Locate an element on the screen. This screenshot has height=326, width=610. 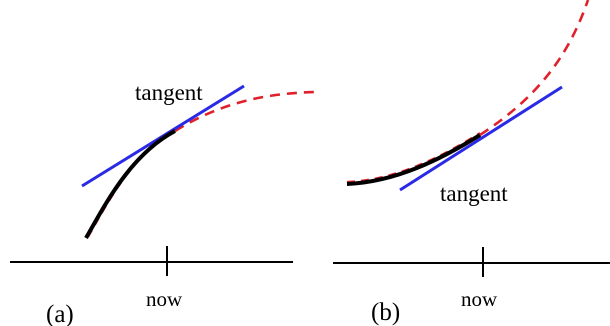
panel-a-past-curve is located at coordinates (130, 184).